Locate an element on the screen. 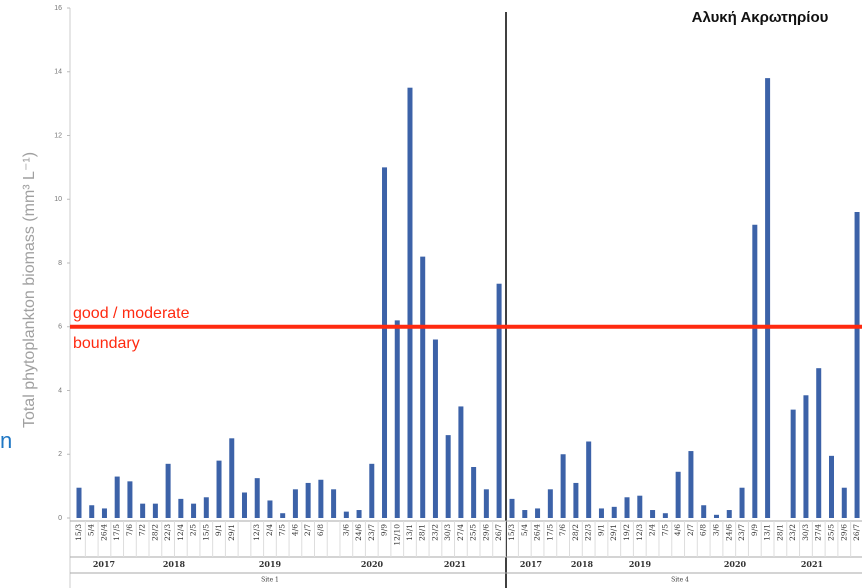 The image size is (862, 588). chart-title: Αλυκή Ακρωτηρίου is located at coordinates (760, 17).